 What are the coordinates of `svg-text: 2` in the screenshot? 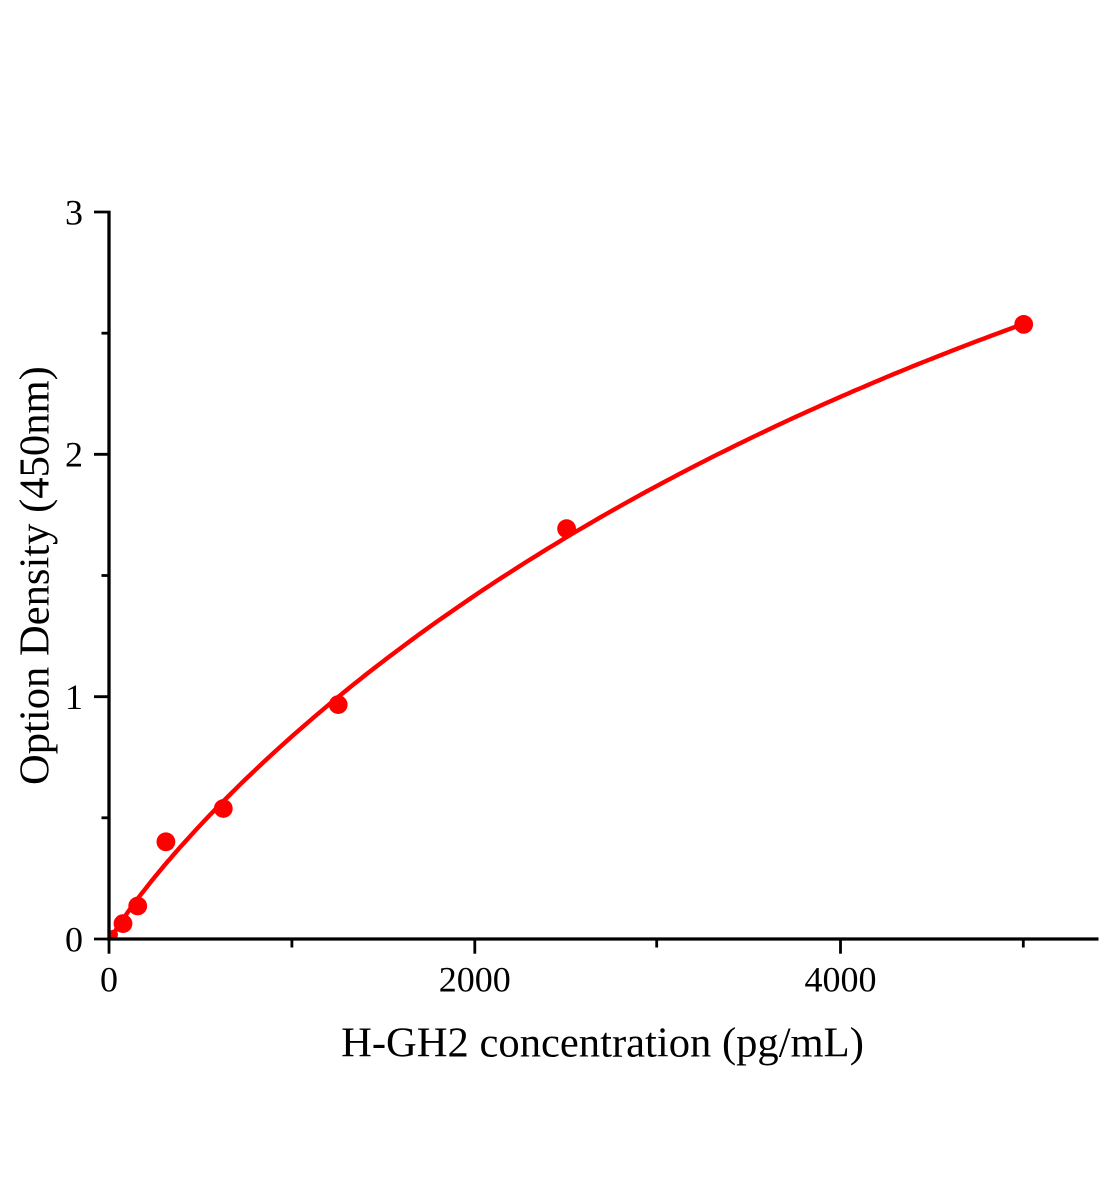 It's located at (74, 455).